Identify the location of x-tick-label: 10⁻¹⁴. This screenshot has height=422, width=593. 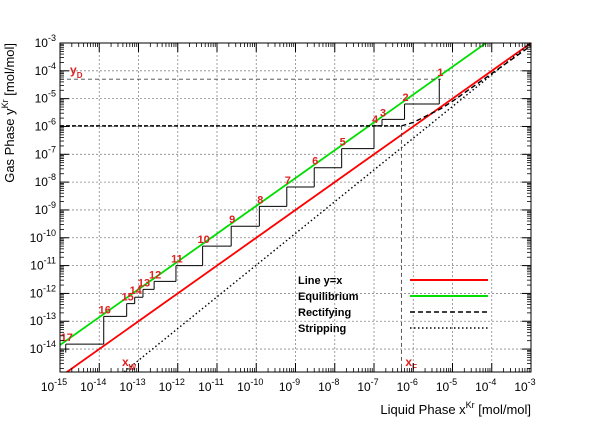
(93, 385).